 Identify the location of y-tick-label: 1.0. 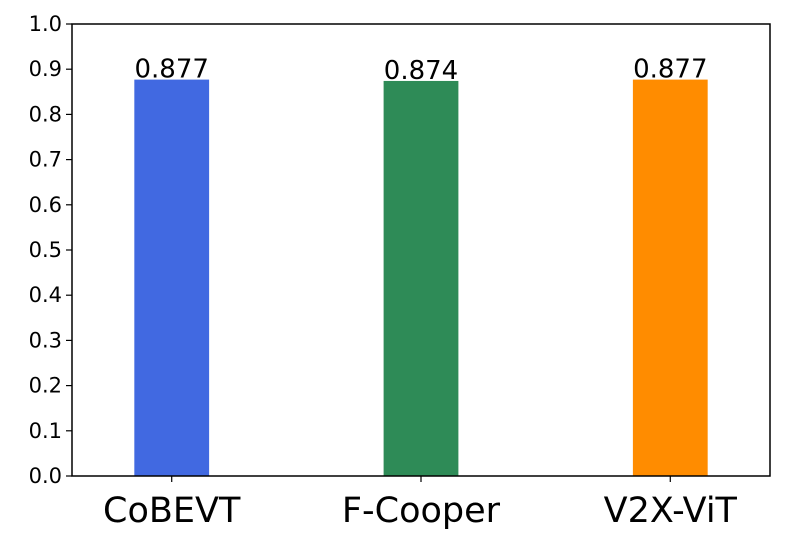
(45, 24).